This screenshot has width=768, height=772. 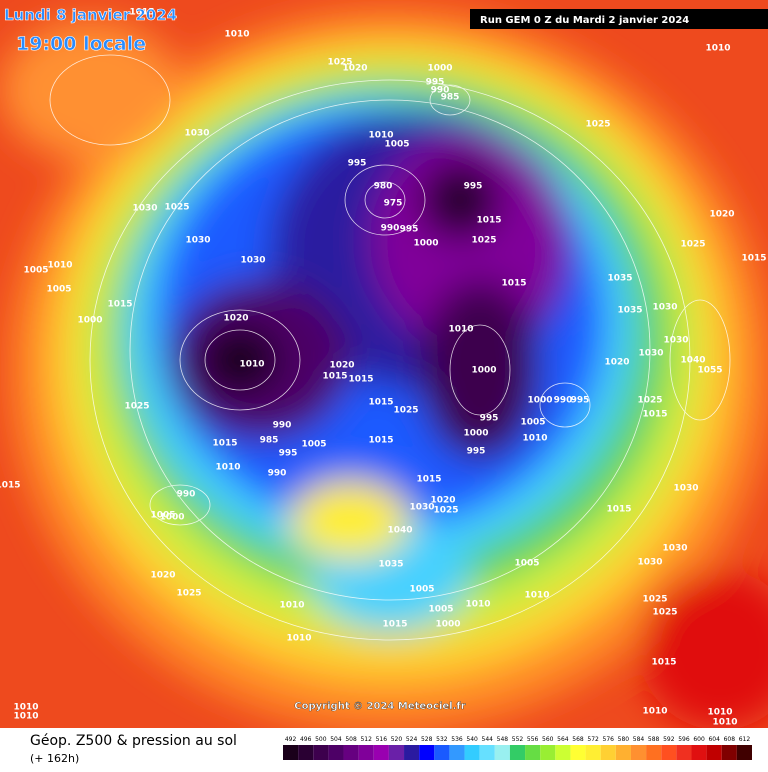 I want to click on copyright: Copyright © 2024 Meteociel.fr, so click(x=379, y=706).